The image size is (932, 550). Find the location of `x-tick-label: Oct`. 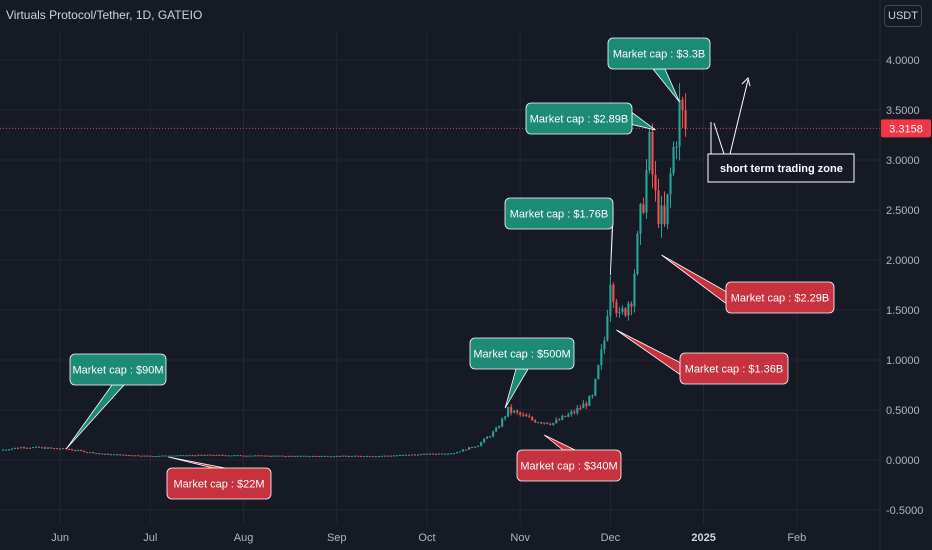

x-tick-label: Oct is located at coordinates (426, 538).